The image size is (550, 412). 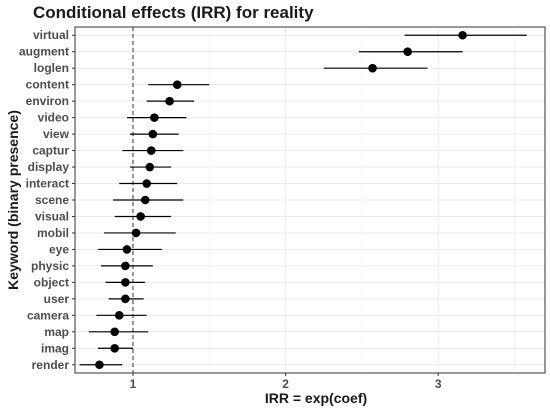 What do you see at coordinates (169, 101) in the screenshot?
I see `point-environ` at bounding box center [169, 101].